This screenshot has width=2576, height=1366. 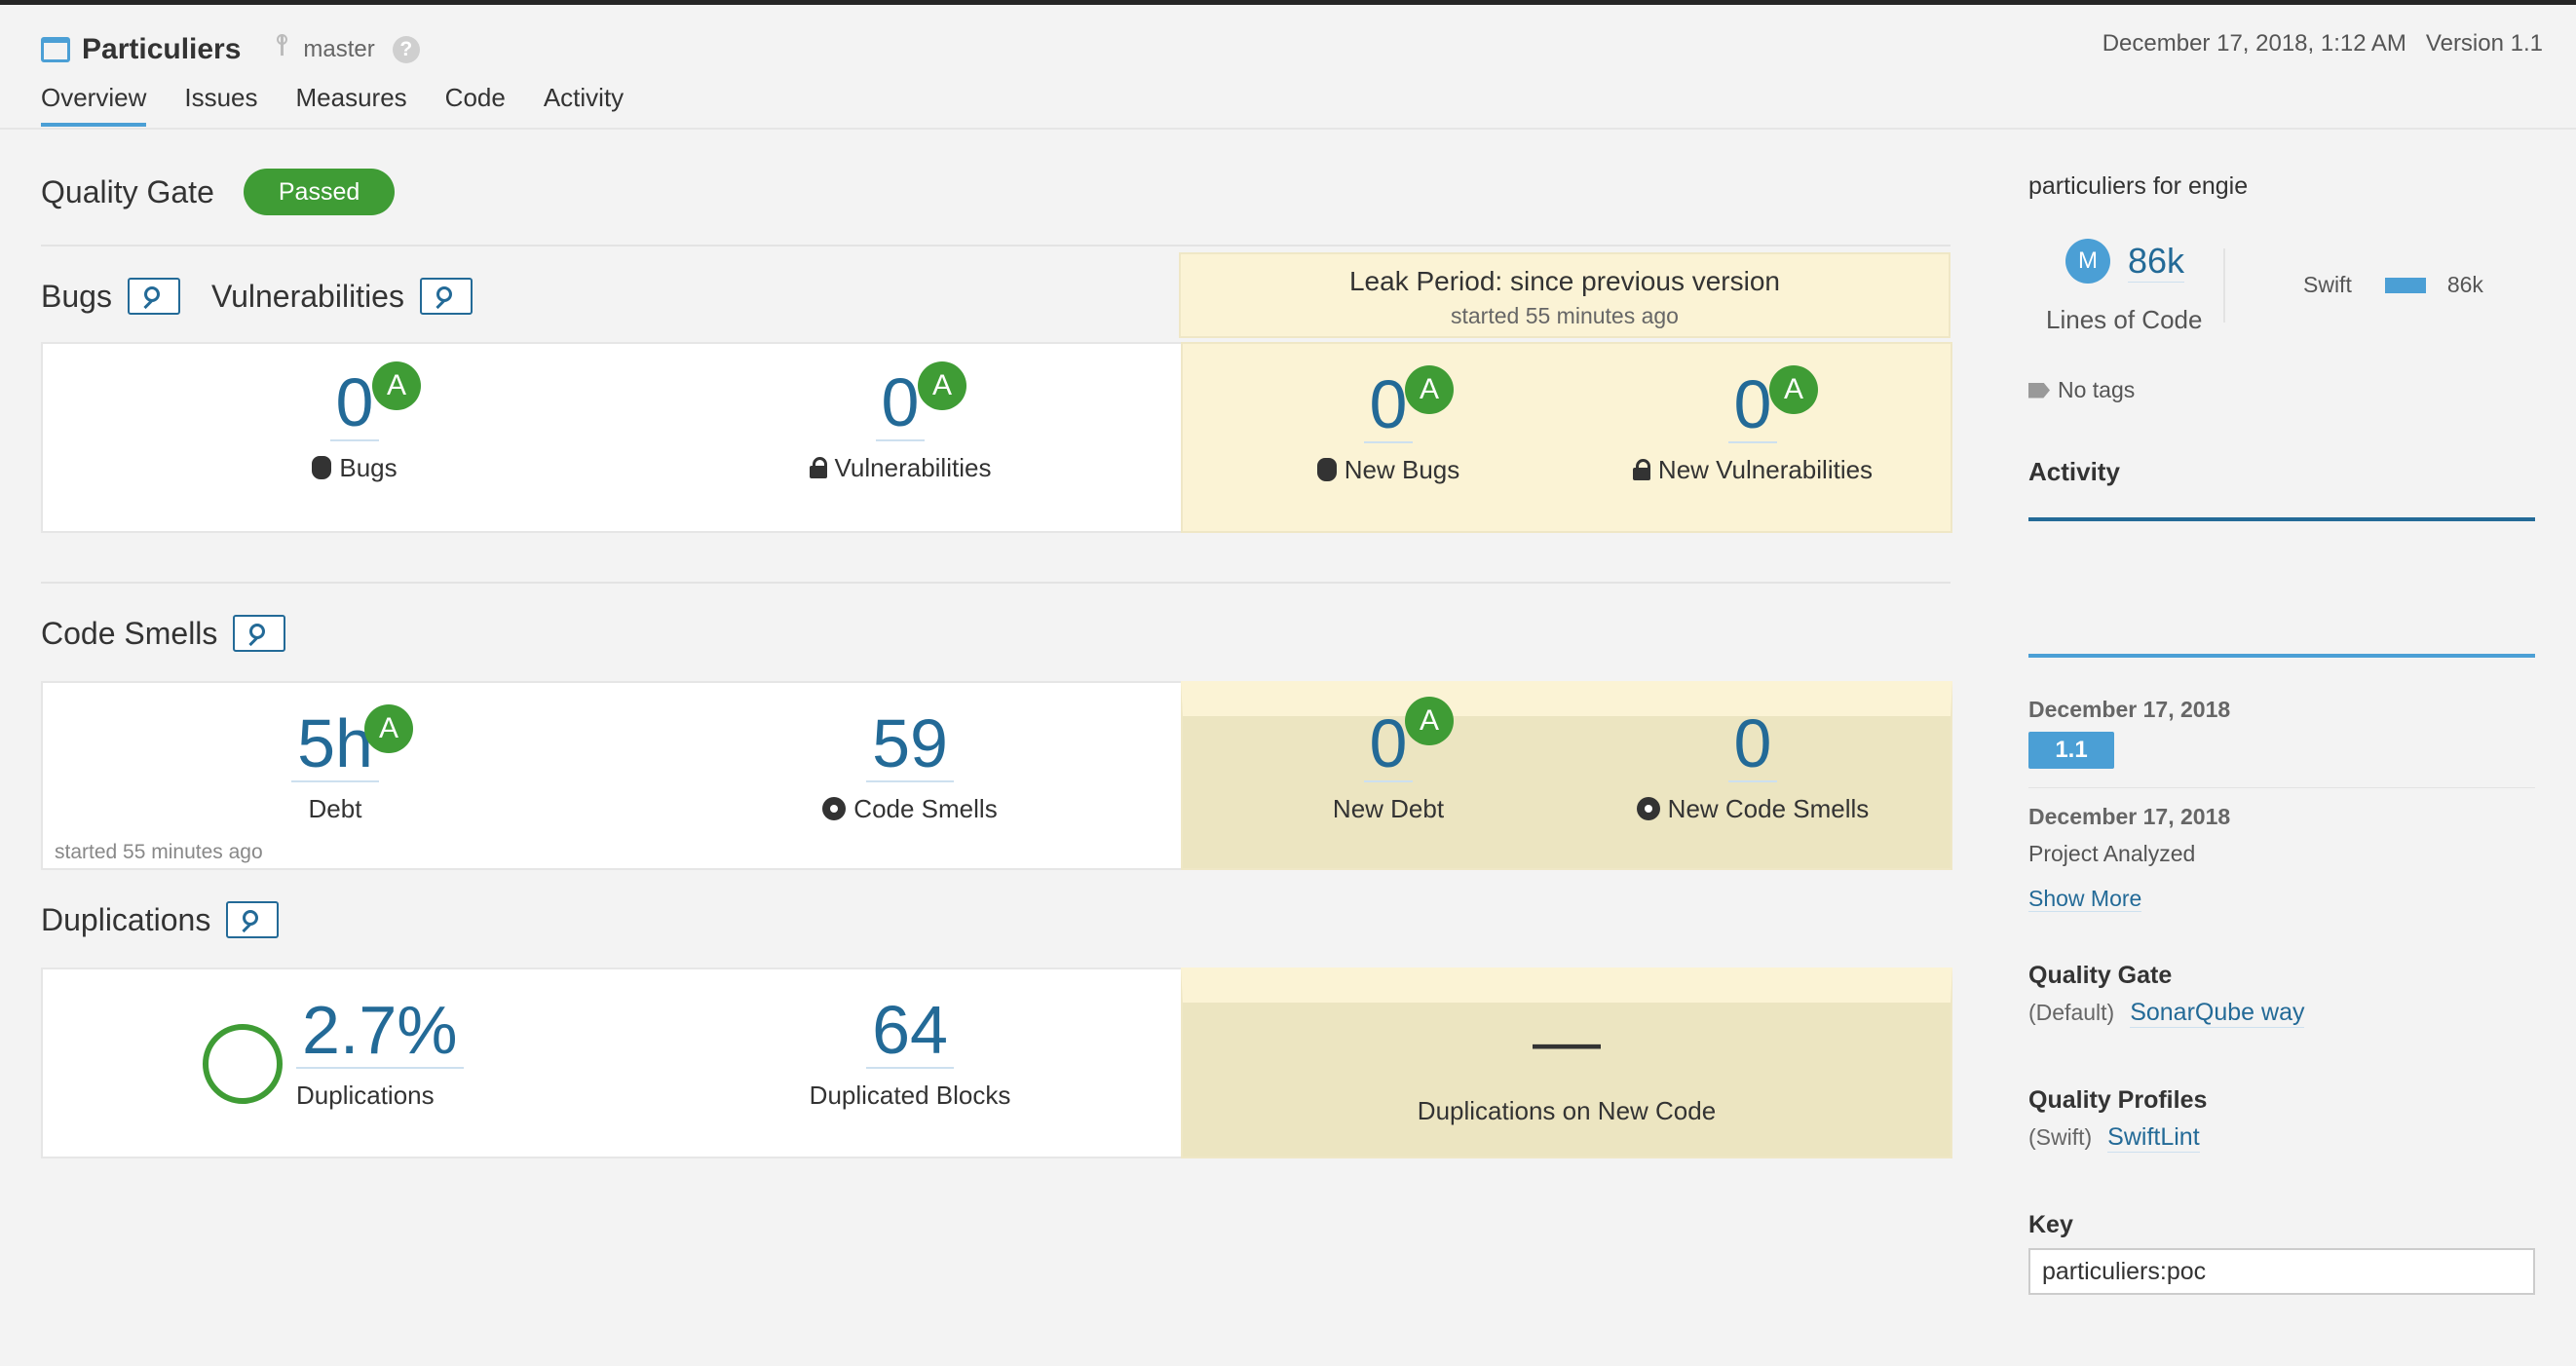 What do you see at coordinates (94, 105) in the screenshot?
I see `tab-overview: Overview` at bounding box center [94, 105].